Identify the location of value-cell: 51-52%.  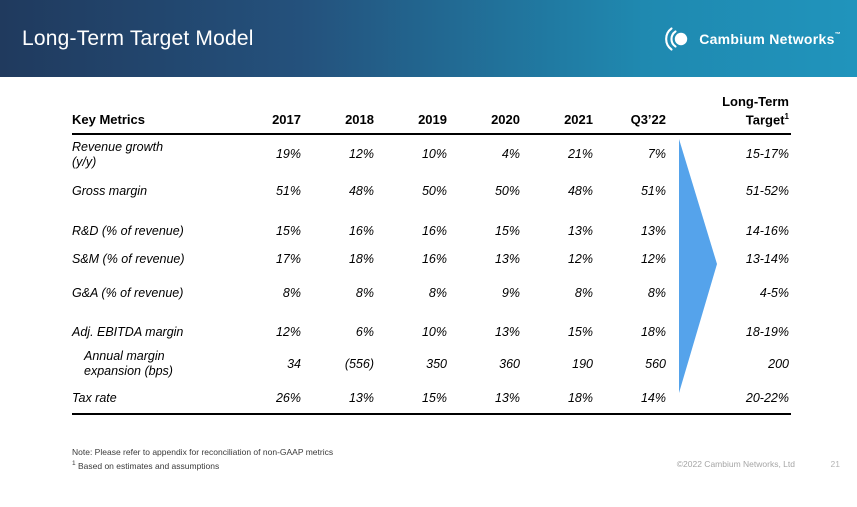
(767, 190).